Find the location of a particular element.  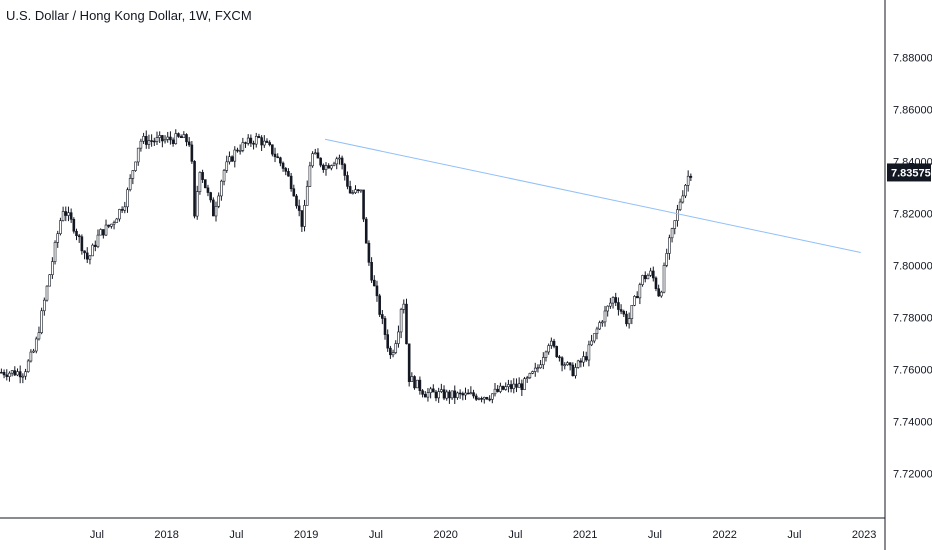

time-tick-label: Jul is located at coordinates (97, 535).